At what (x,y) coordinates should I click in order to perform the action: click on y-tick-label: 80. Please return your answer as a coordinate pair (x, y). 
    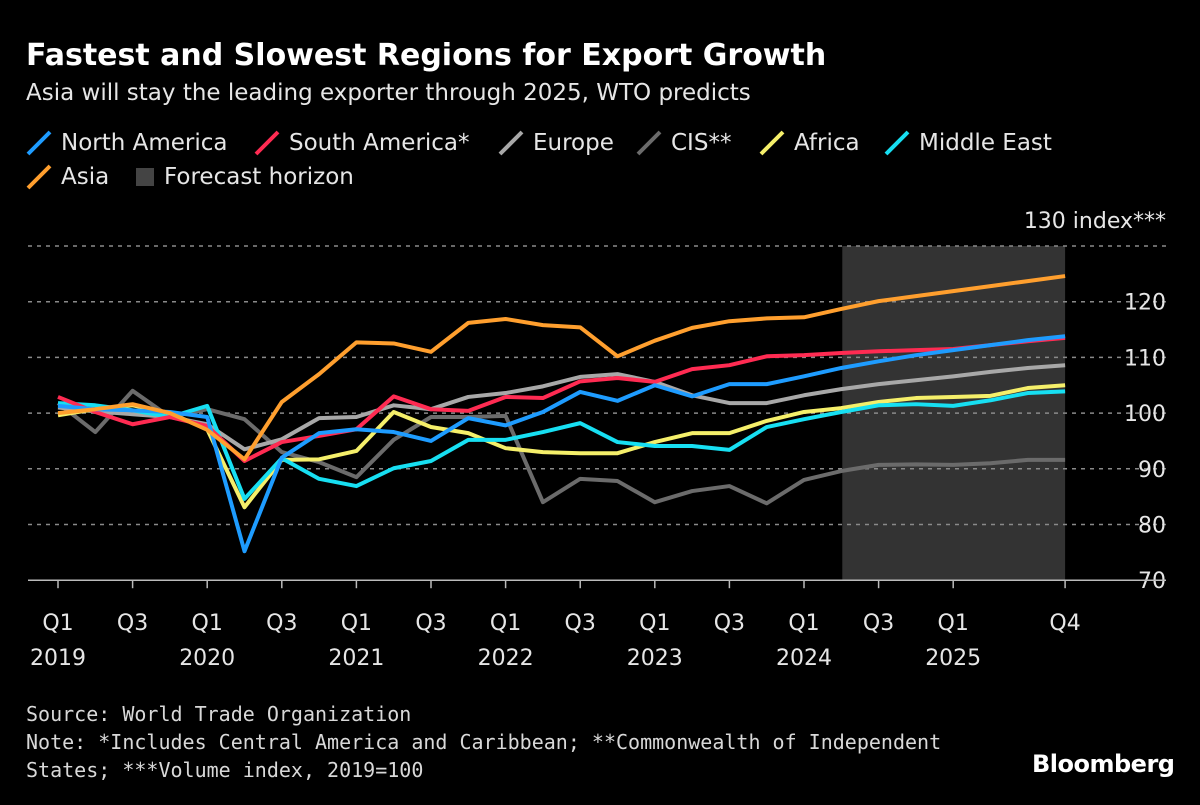
    Looking at the image, I should click on (1152, 526).